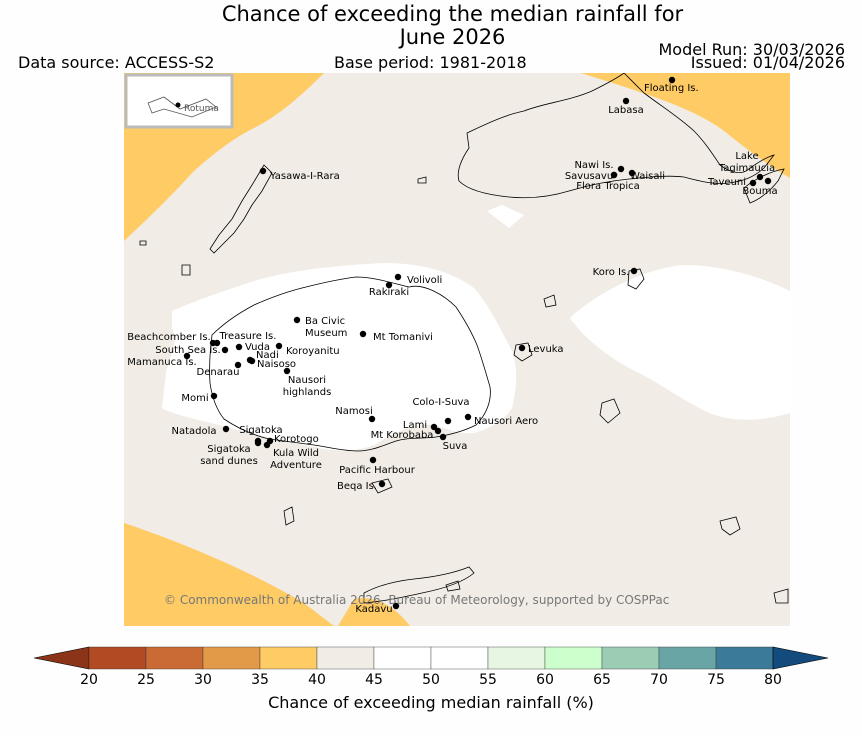 The height and width of the screenshot is (736, 862). I want to click on place-marker-beqa-is, so click(382, 484).